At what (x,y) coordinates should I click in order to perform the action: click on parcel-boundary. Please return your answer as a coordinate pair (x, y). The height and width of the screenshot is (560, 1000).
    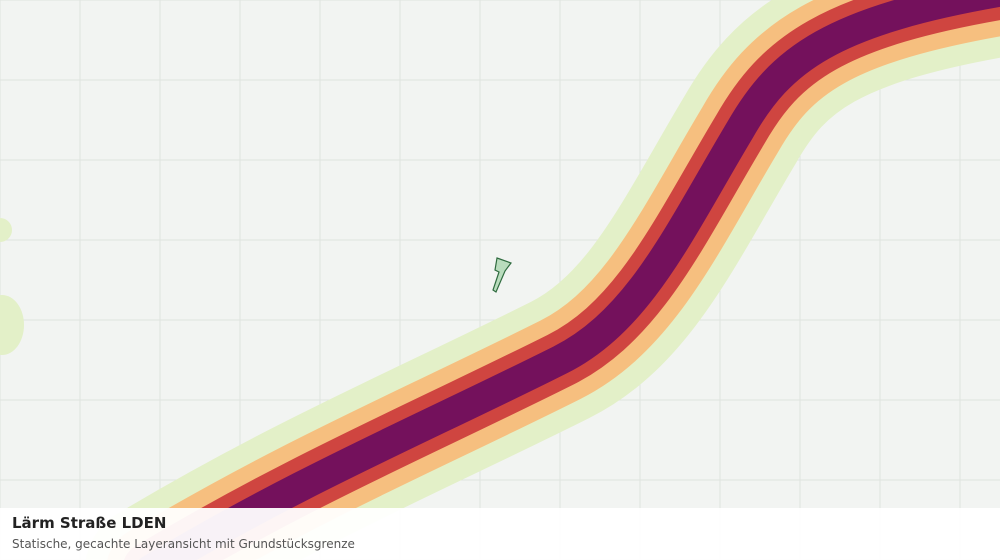
    Looking at the image, I should click on (502, 275).